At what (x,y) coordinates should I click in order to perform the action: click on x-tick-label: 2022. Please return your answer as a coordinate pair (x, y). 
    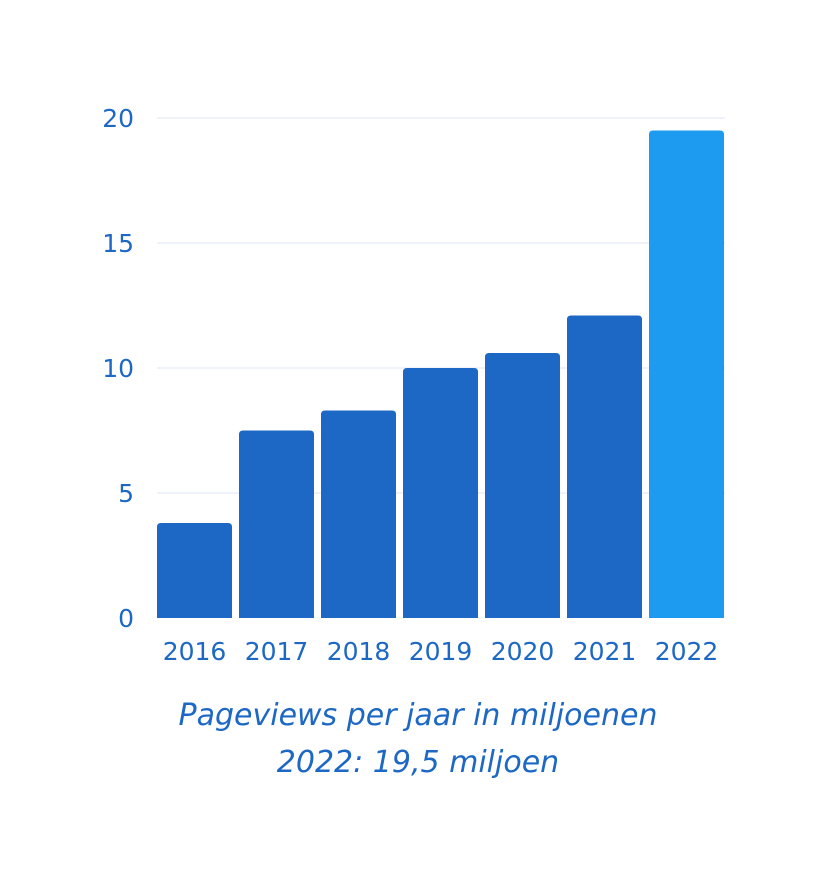
    Looking at the image, I should click on (687, 651).